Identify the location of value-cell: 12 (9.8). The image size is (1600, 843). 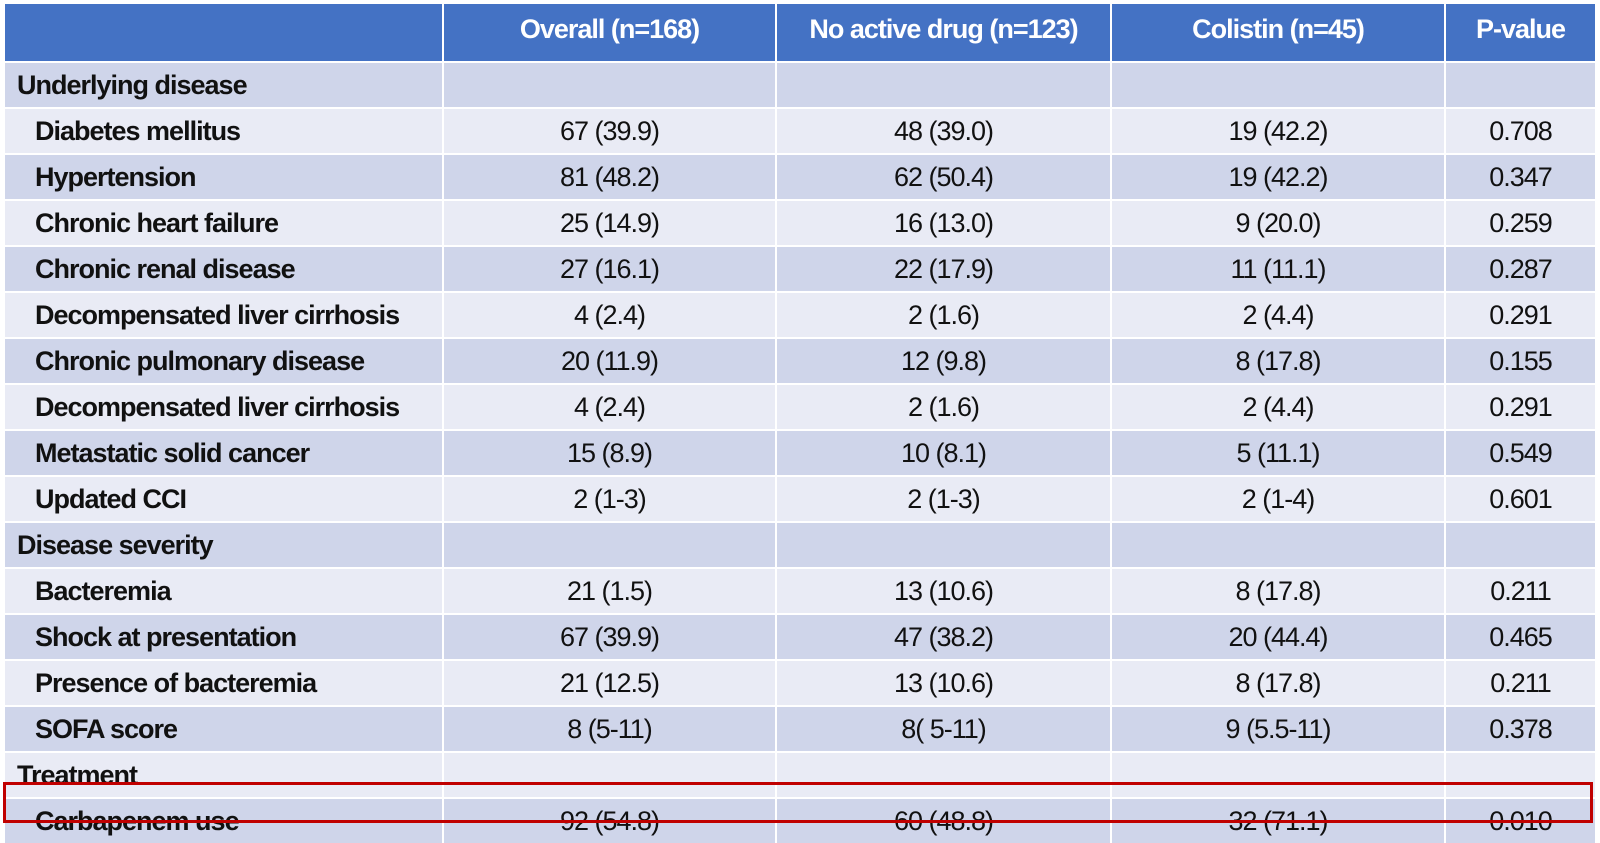
(944, 362).